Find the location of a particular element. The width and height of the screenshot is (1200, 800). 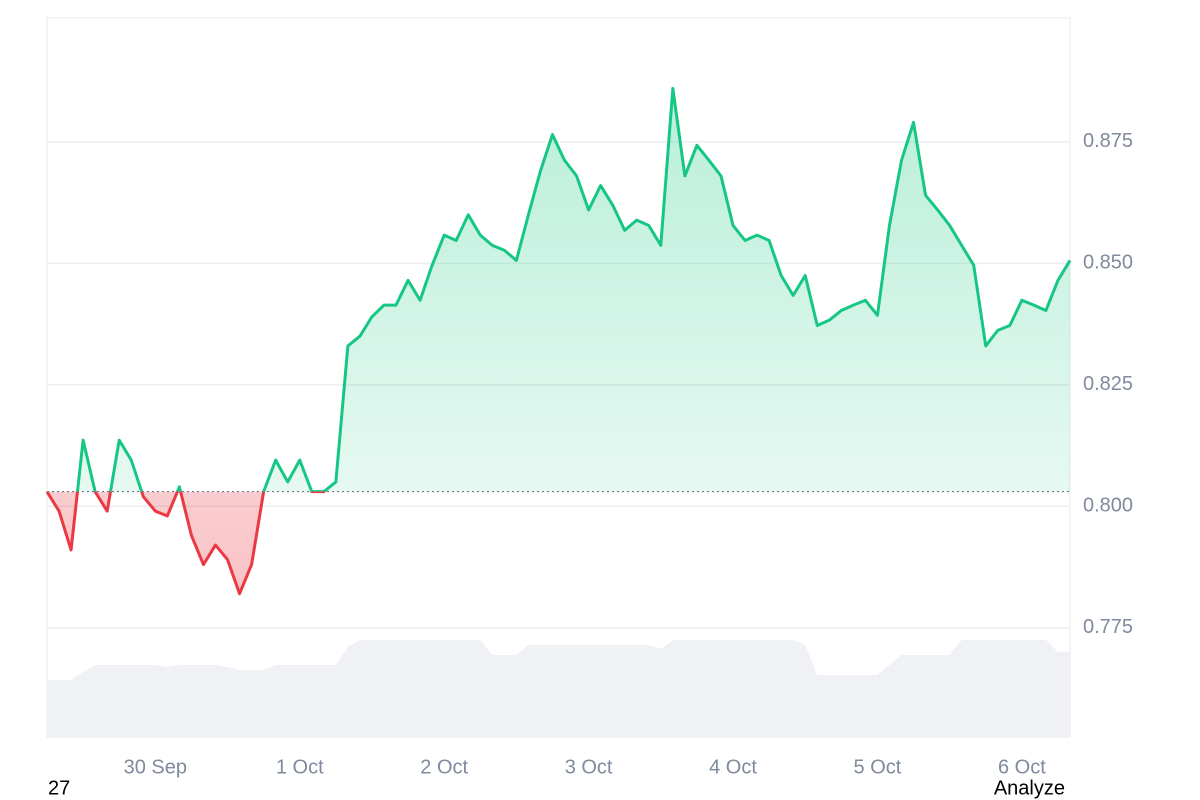

y-tick-label: 0.850 is located at coordinates (1108, 263).